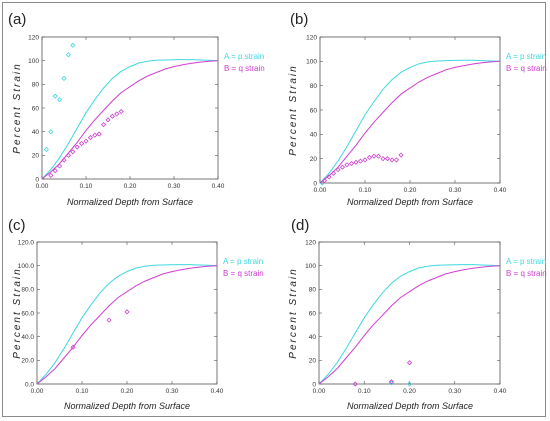 Image resolution: width=550 pixels, height=421 pixels. Describe the element at coordinates (17, 19) in the screenshot. I see `panel-label: (a)` at that location.